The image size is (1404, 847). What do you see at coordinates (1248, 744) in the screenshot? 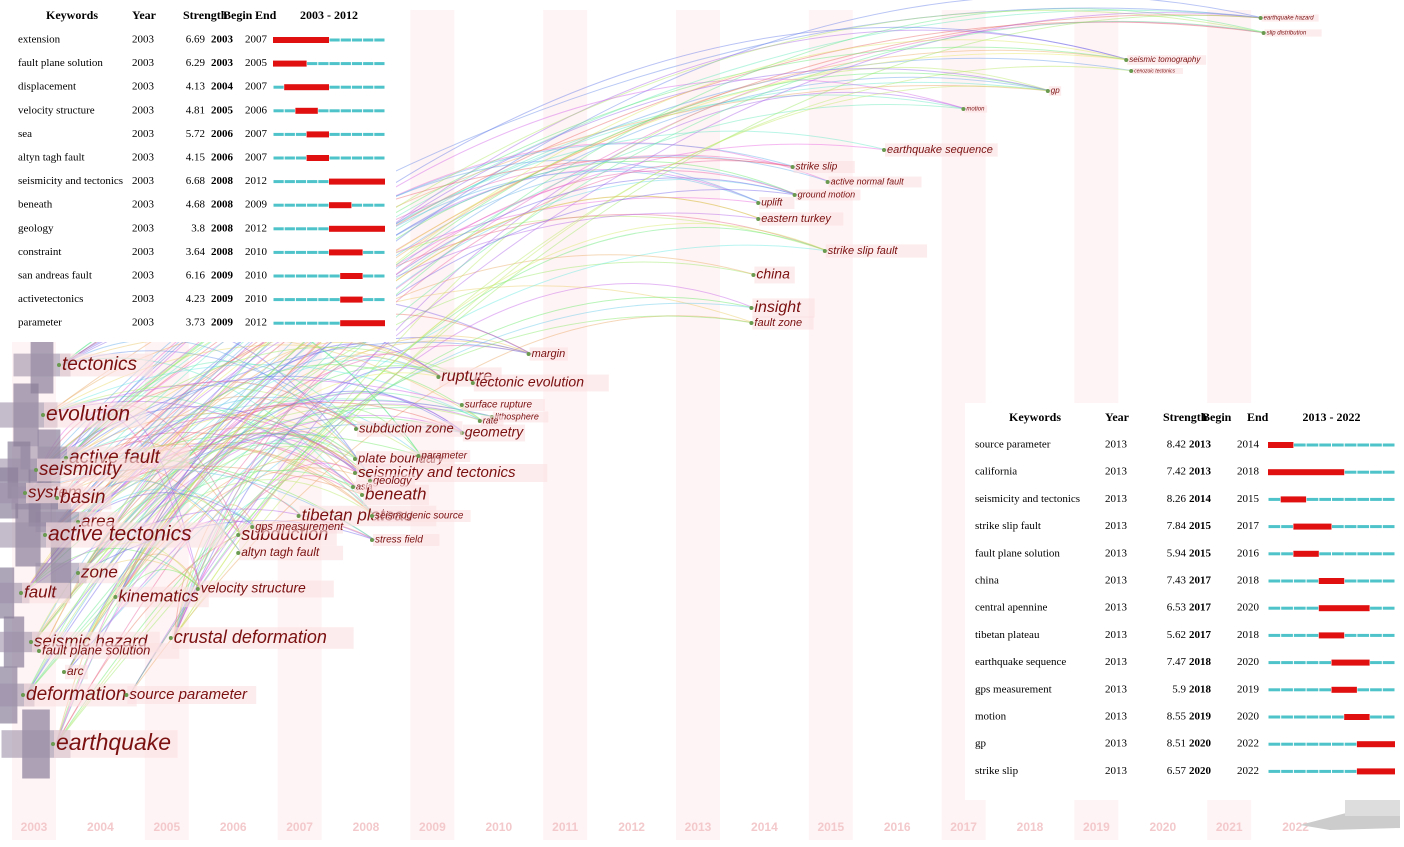
I see `end: 2022` at bounding box center [1248, 744].